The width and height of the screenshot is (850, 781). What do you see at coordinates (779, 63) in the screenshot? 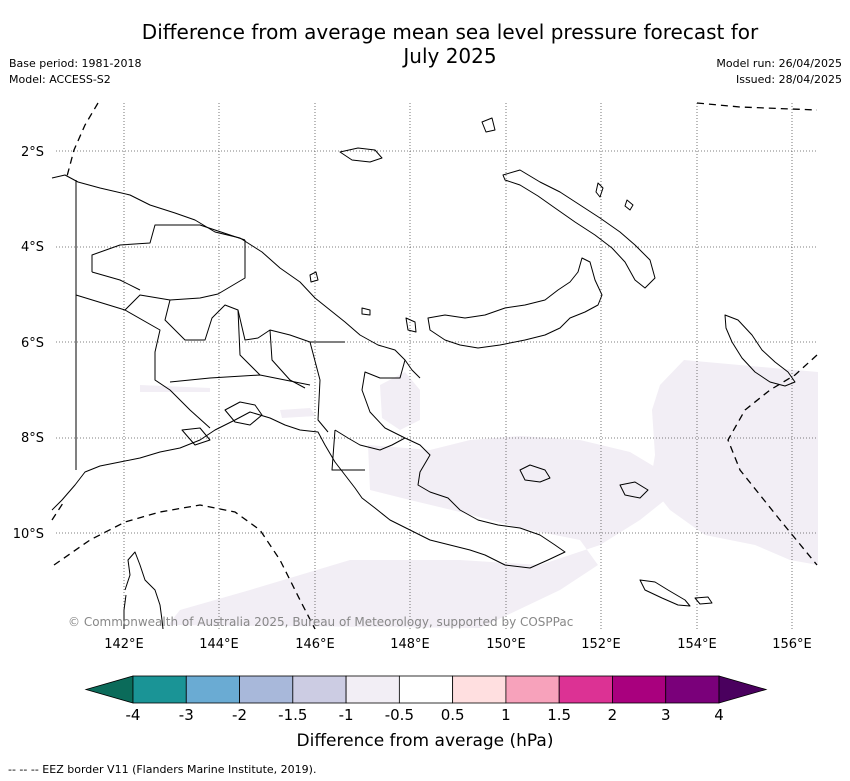
I see `model-run-text: Model run: 26/04/2025` at bounding box center [779, 63].